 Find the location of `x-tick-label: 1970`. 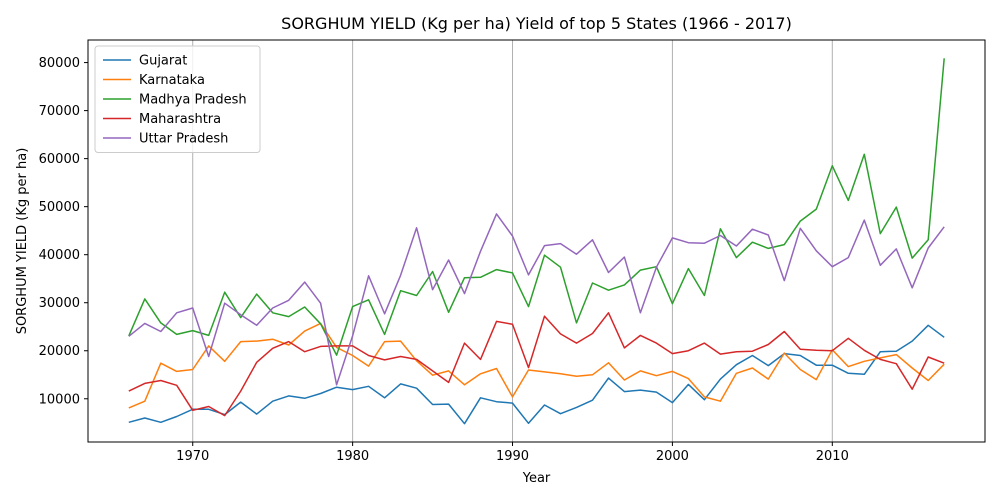

x-tick-label: 1970 is located at coordinates (192, 456).